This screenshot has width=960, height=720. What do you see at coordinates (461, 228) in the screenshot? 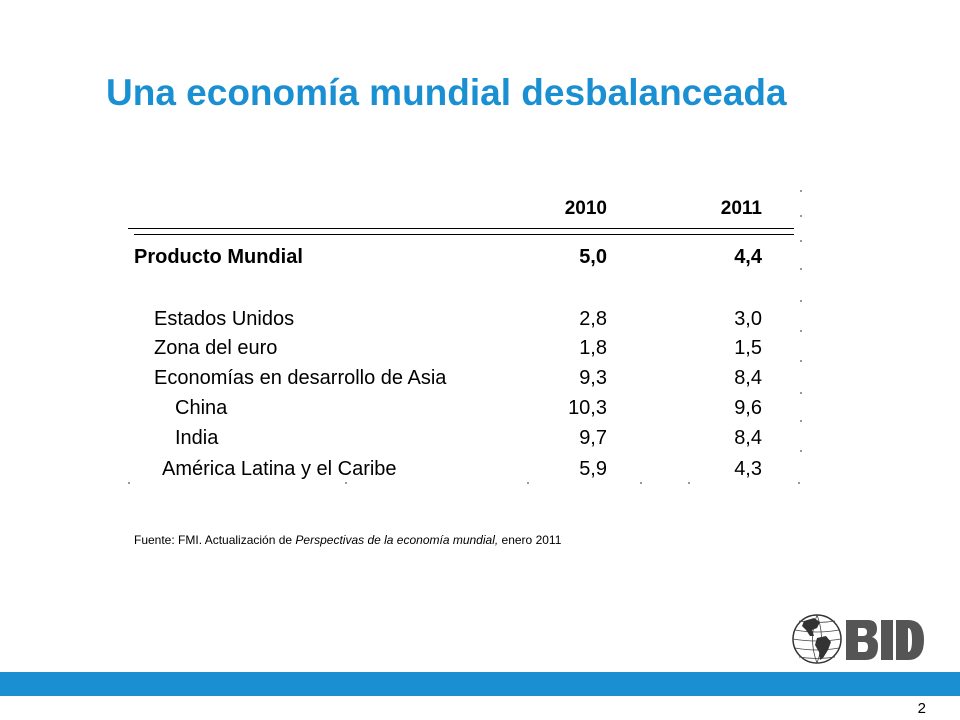
I see `table-top-rule` at bounding box center [461, 228].